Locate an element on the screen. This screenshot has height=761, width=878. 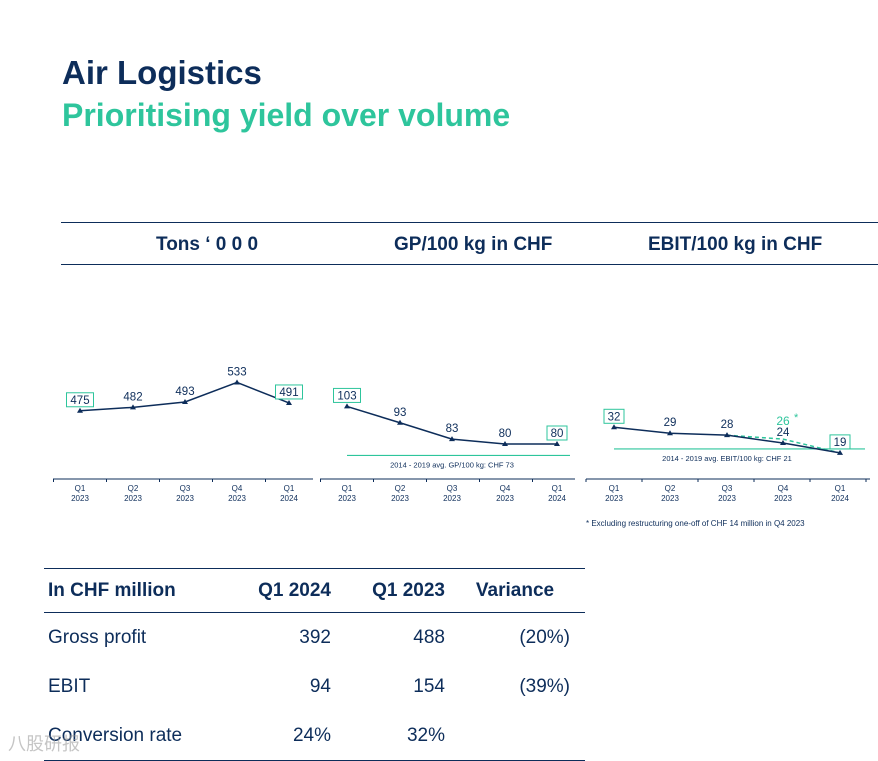
tons-data-label: 493 is located at coordinates (184, 392).